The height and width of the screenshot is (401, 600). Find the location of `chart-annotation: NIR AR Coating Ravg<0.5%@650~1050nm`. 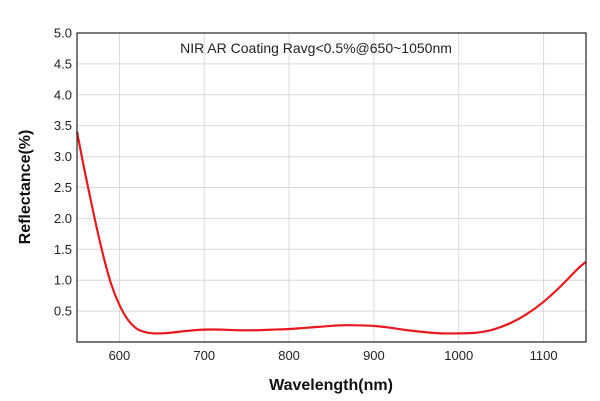

chart-annotation: NIR AR Coating Ravg<0.5%@650~1050nm is located at coordinates (316, 48).